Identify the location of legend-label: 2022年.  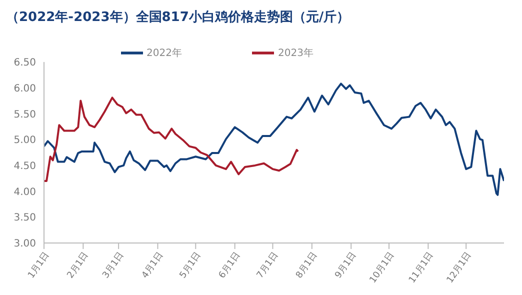
(164, 53).